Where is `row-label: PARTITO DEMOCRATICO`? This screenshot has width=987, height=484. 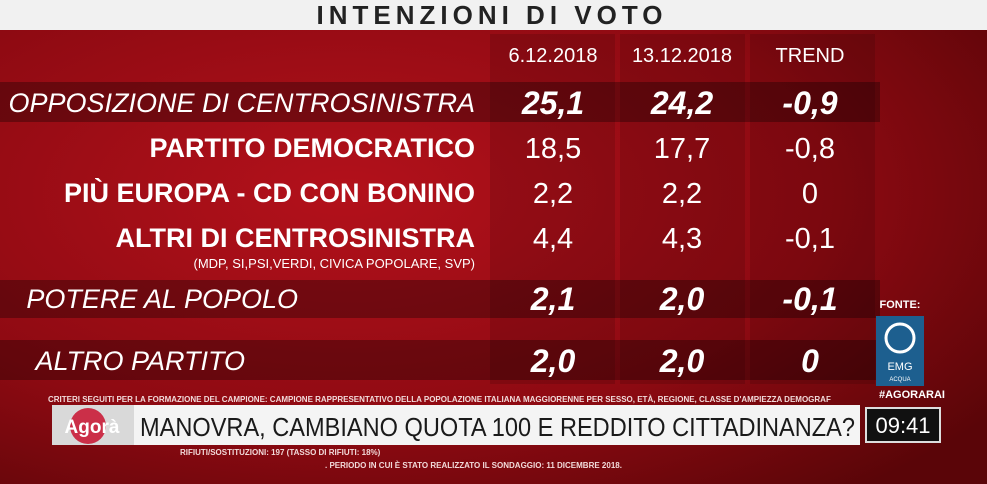
row-label: PARTITO DEMOCRATICO is located at coordinates (313, 148).